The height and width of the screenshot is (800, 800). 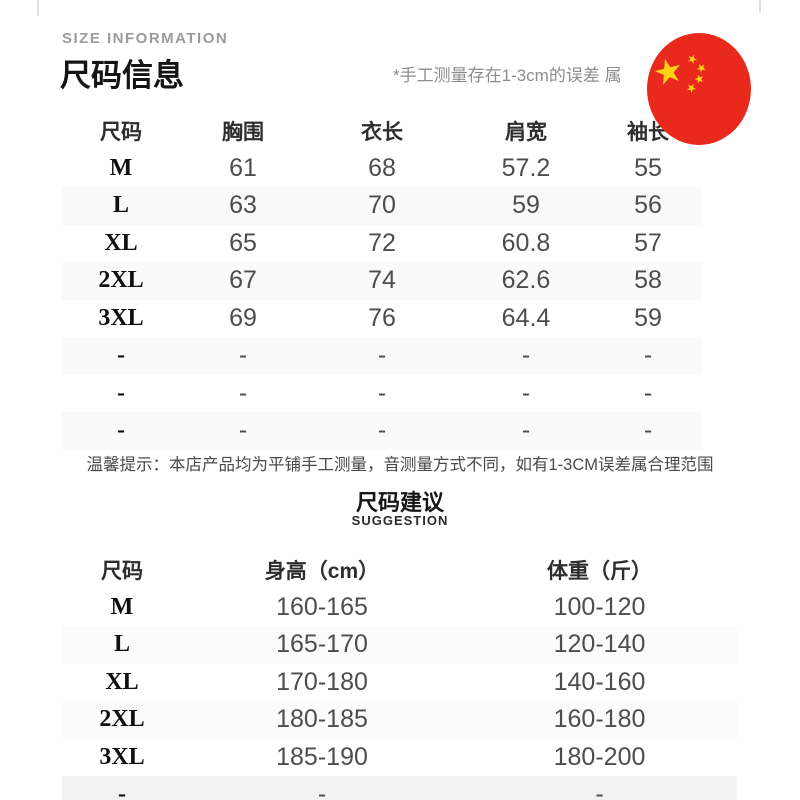 I want to click on measurement-value: 76, so click(x=382, y=317).